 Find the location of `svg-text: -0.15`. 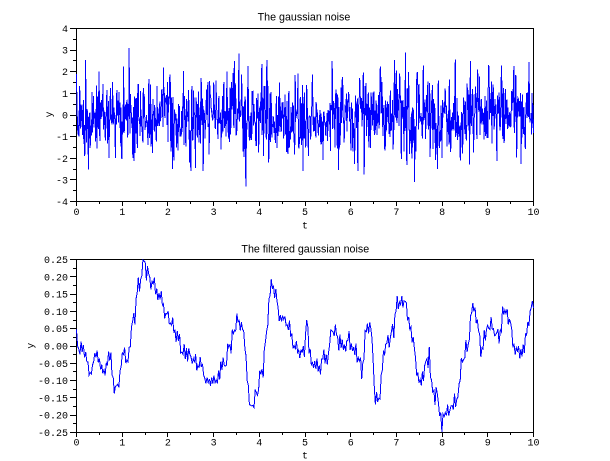

svg-text: -0.15 is located at coordinates (53, 399).